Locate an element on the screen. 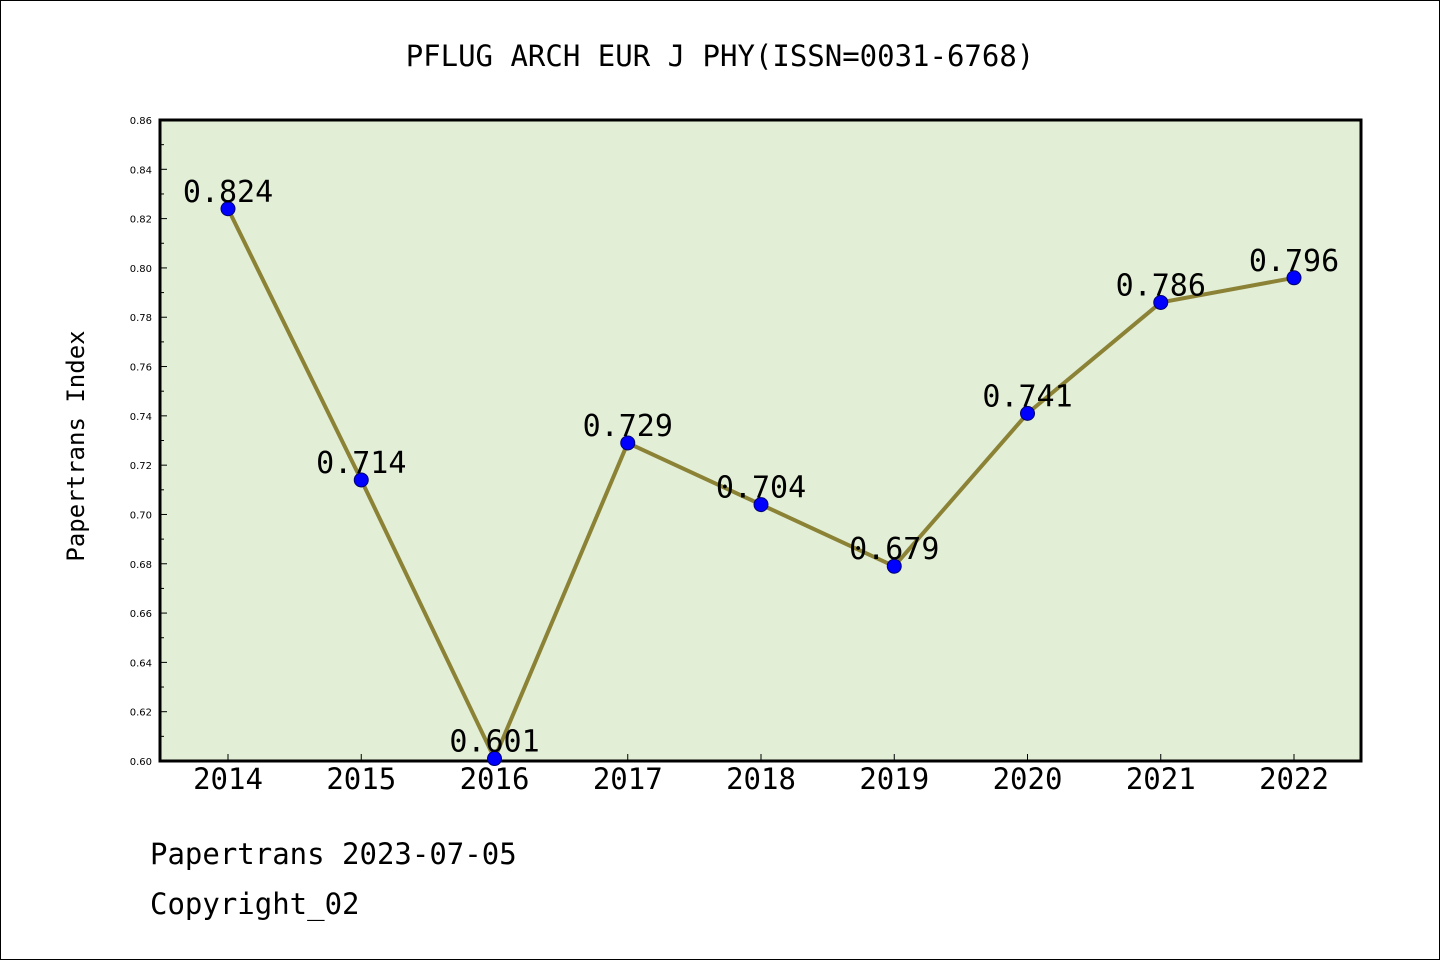 This screenshot has width=1440, height=960. x-tick-label: 2017 is located at coordinates (628, 779).